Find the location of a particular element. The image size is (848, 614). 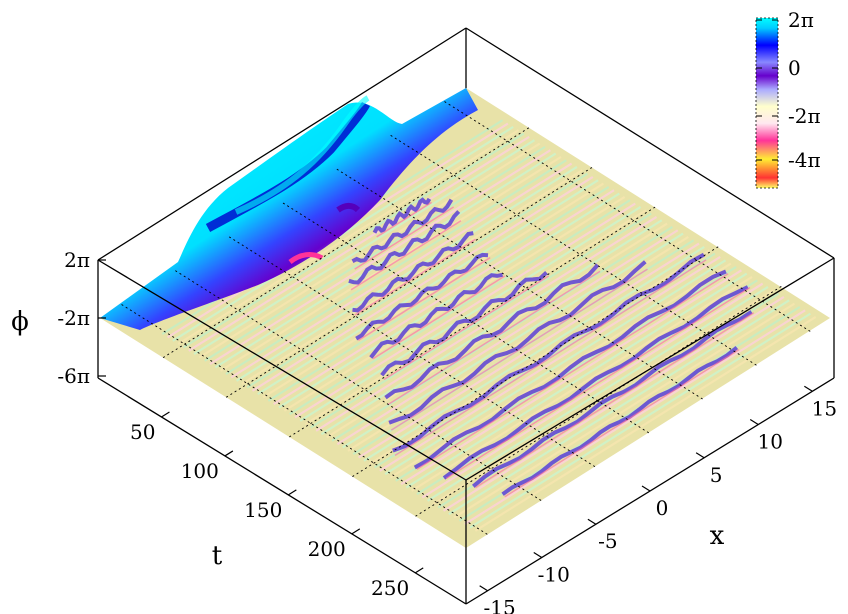

z-axis-ticks: 2π -2π -6π is located at coordinates (81, 318).